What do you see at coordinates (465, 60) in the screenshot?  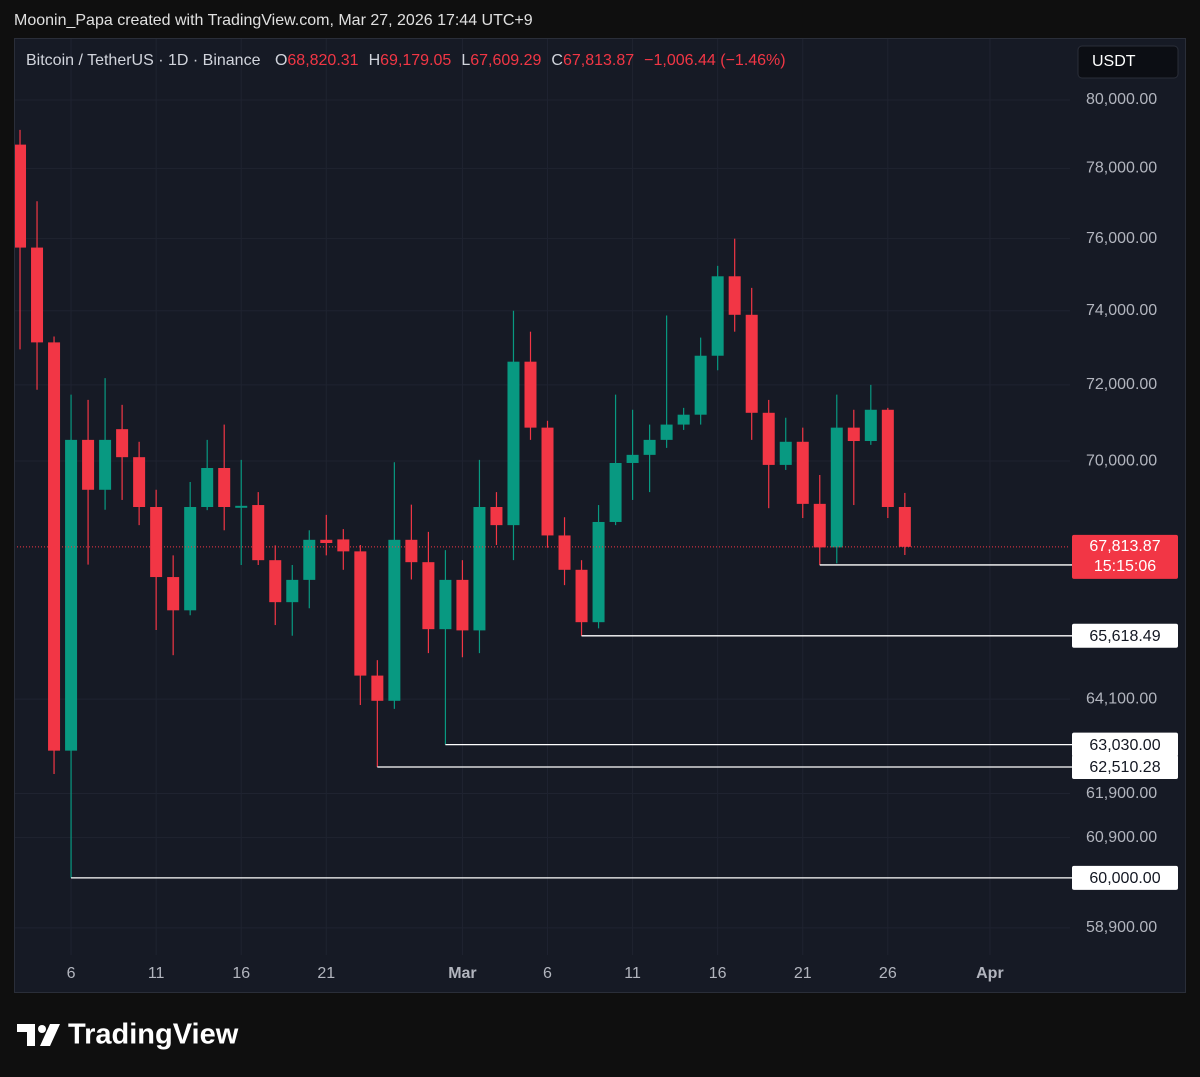 I see `ohlc-key: L` at bounding box center [465, 60].